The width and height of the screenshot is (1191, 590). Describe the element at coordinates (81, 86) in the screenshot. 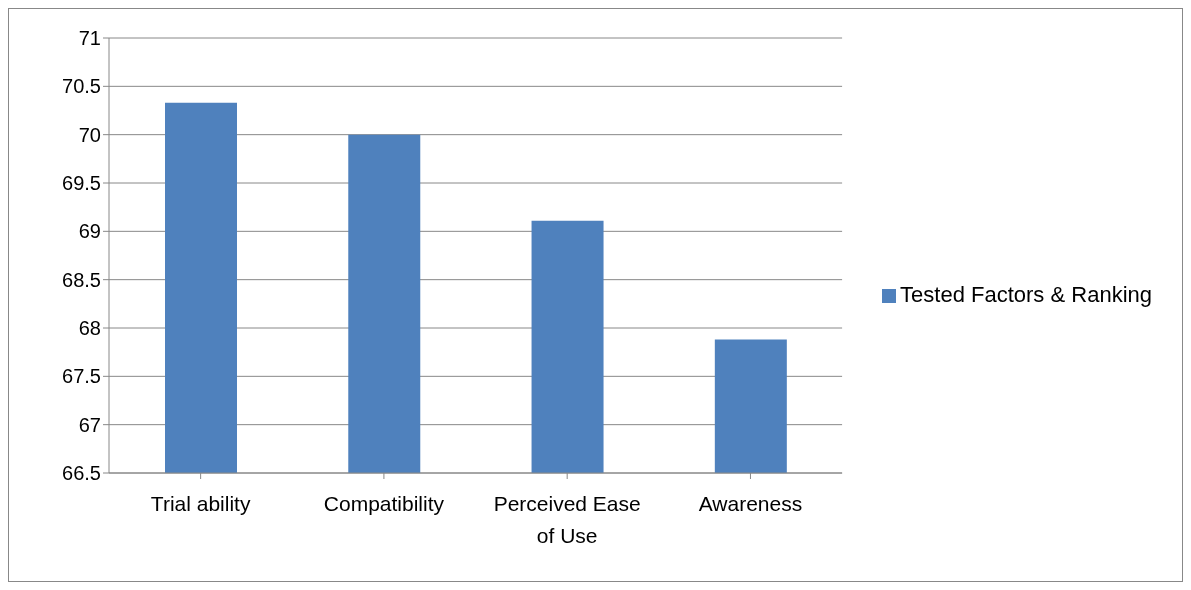

I see `y-tick-label: 70.5` at that location.